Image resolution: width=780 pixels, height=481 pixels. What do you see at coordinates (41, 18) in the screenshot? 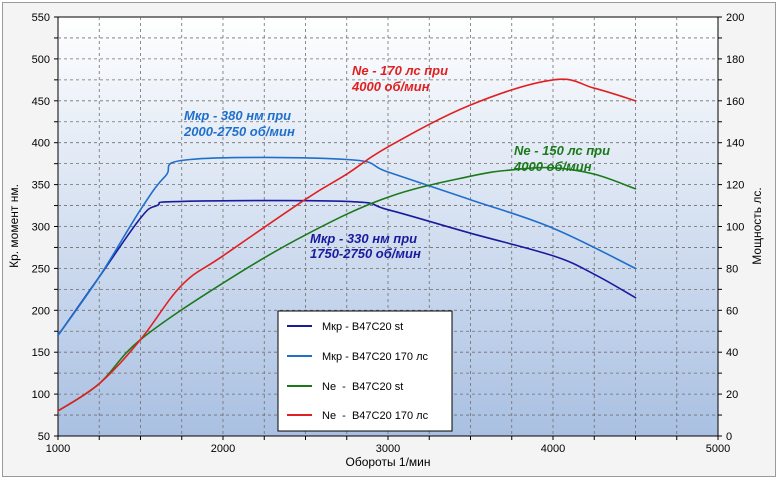
I see `y-left-tick-label: 550` at bounding box center [41, 18].